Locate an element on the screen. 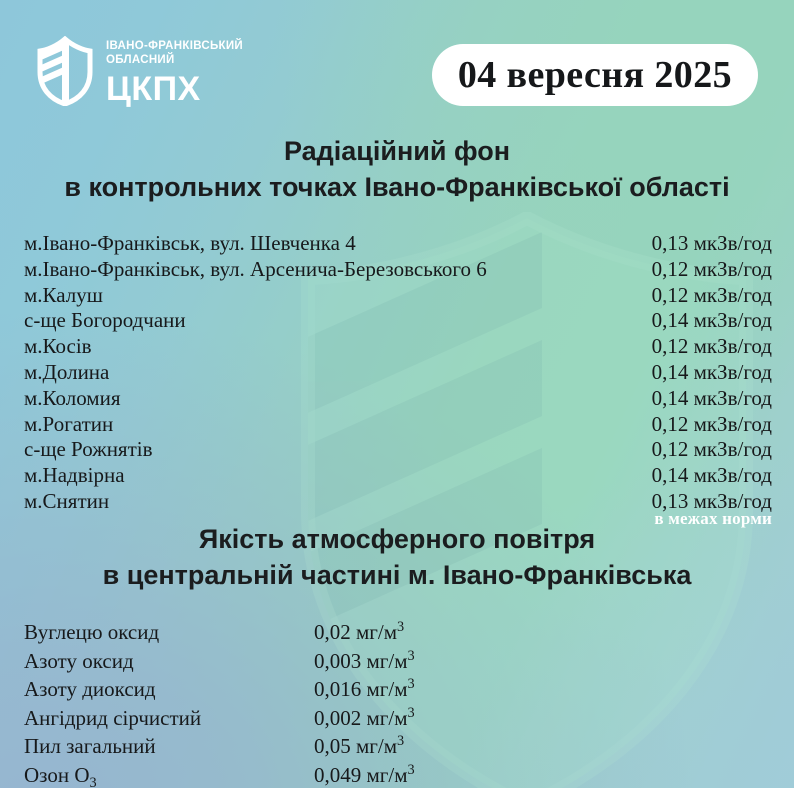 This screenshot has height=788, width=794. date-badge-text: 04 вересня 2025 is located at coordinates (594, 75).